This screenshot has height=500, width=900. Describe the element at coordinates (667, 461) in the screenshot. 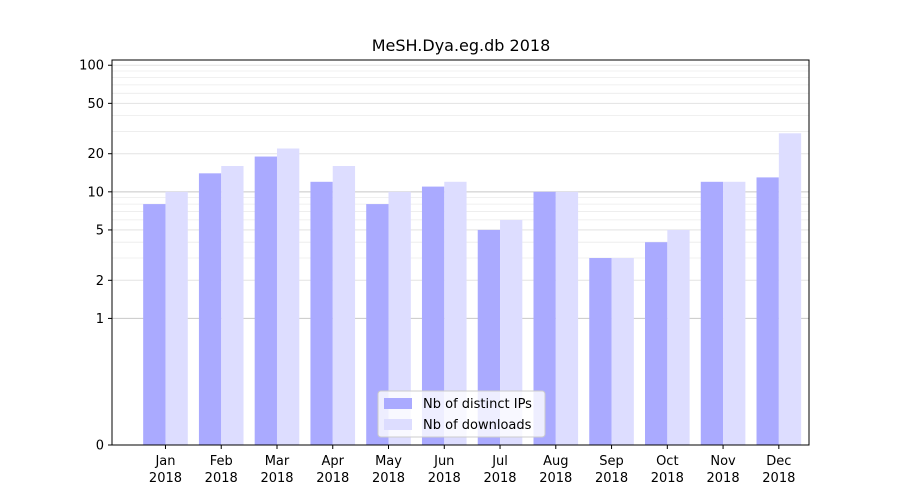

I see `x-tick-label-month: Oct` at that location.